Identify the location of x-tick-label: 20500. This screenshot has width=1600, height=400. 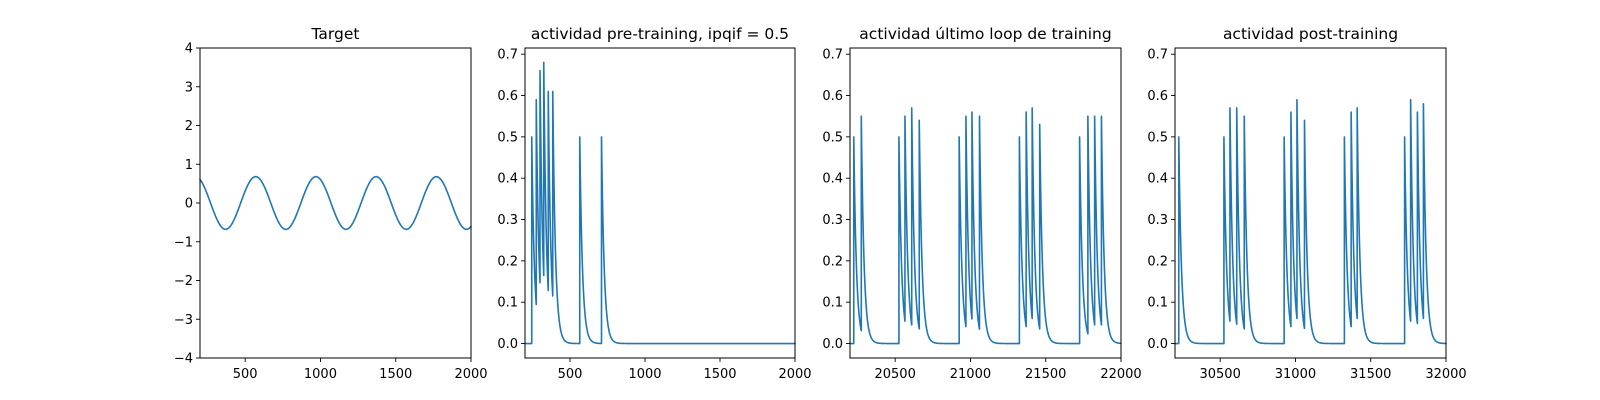
(894, 374).